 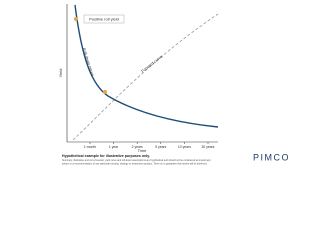 I want to click on x-axis-label: Time, so click(x=143, y=150).